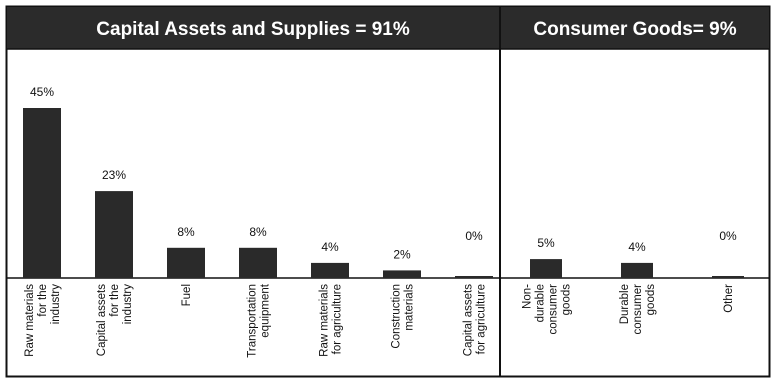 Image resolution: width=775 pixels, height=386 pixels. I want to click on category-label-line: Fuel, so click(187, 295).